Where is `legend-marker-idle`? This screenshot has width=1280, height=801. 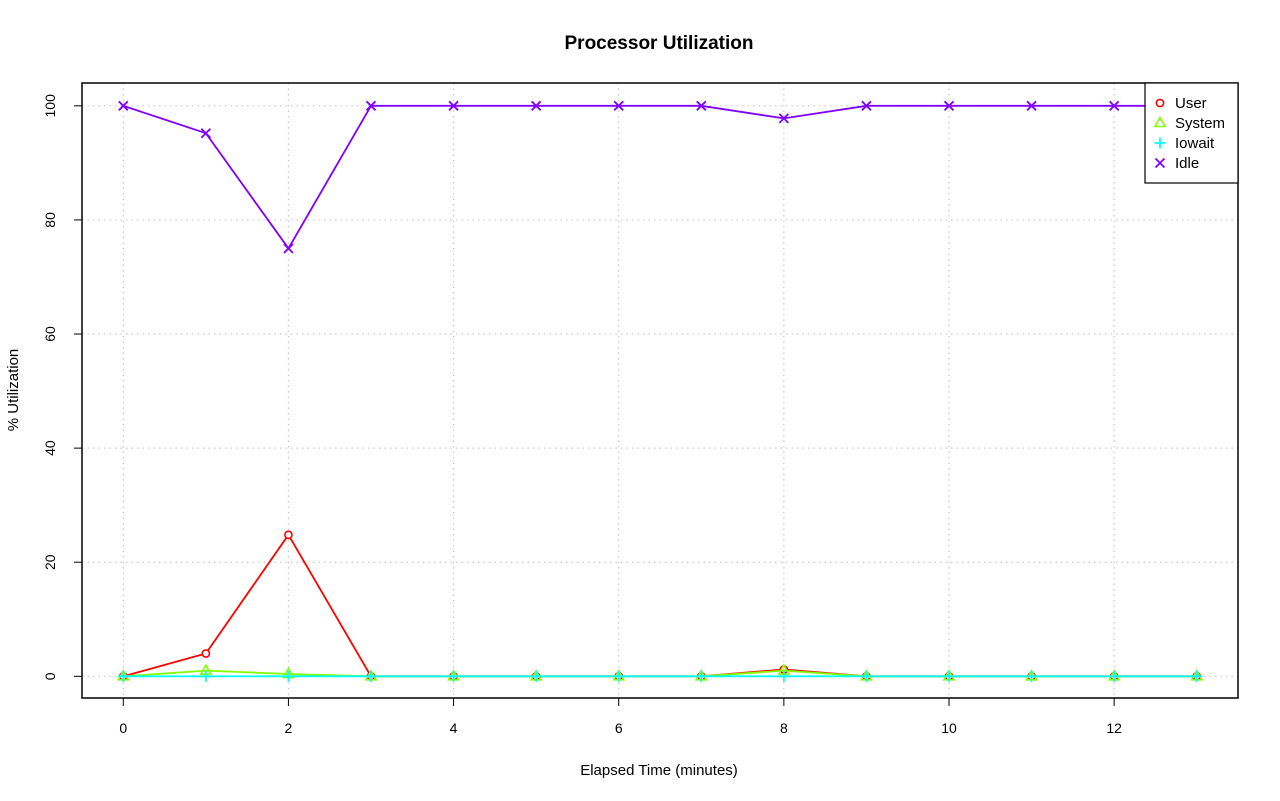
legend-marker-idle is located at coordinates (1160, 163).